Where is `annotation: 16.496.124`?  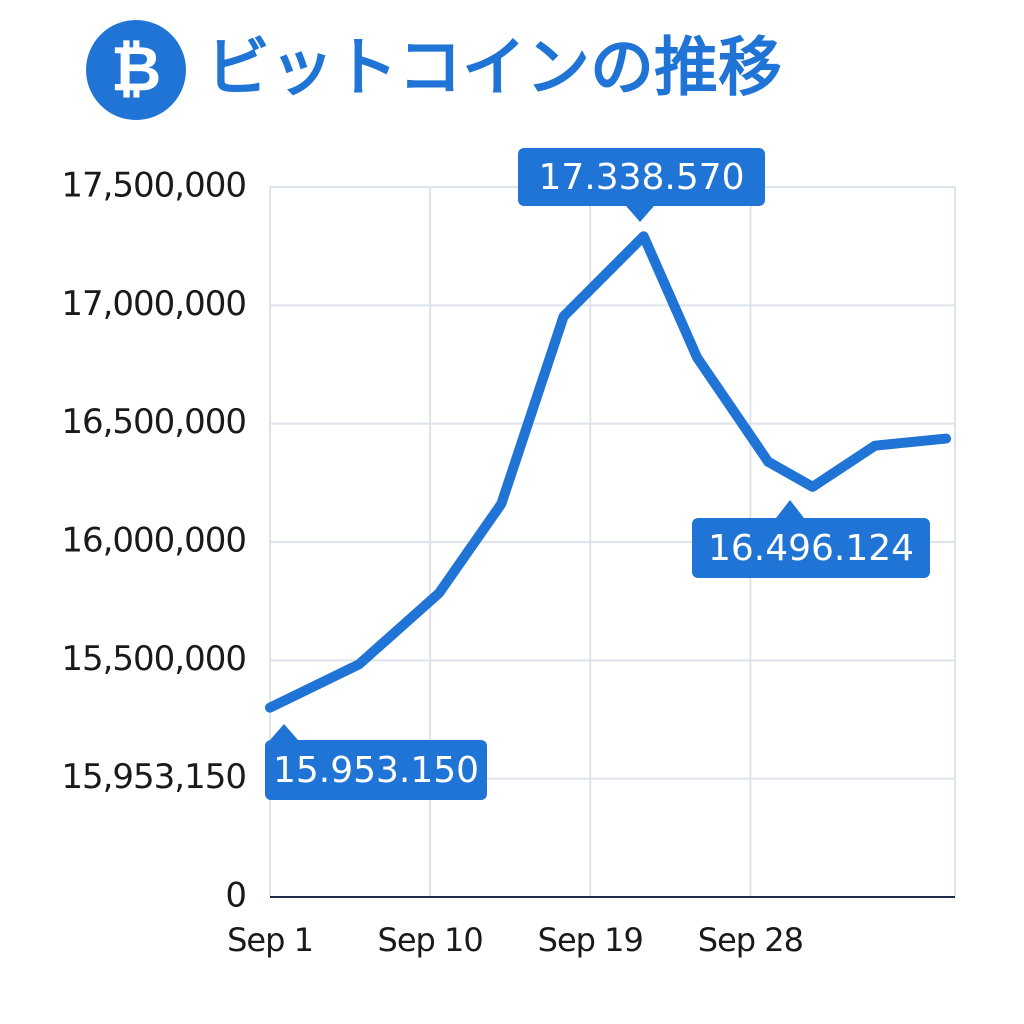 annotation: 16.496.124 is located at coordinates (811, 548).